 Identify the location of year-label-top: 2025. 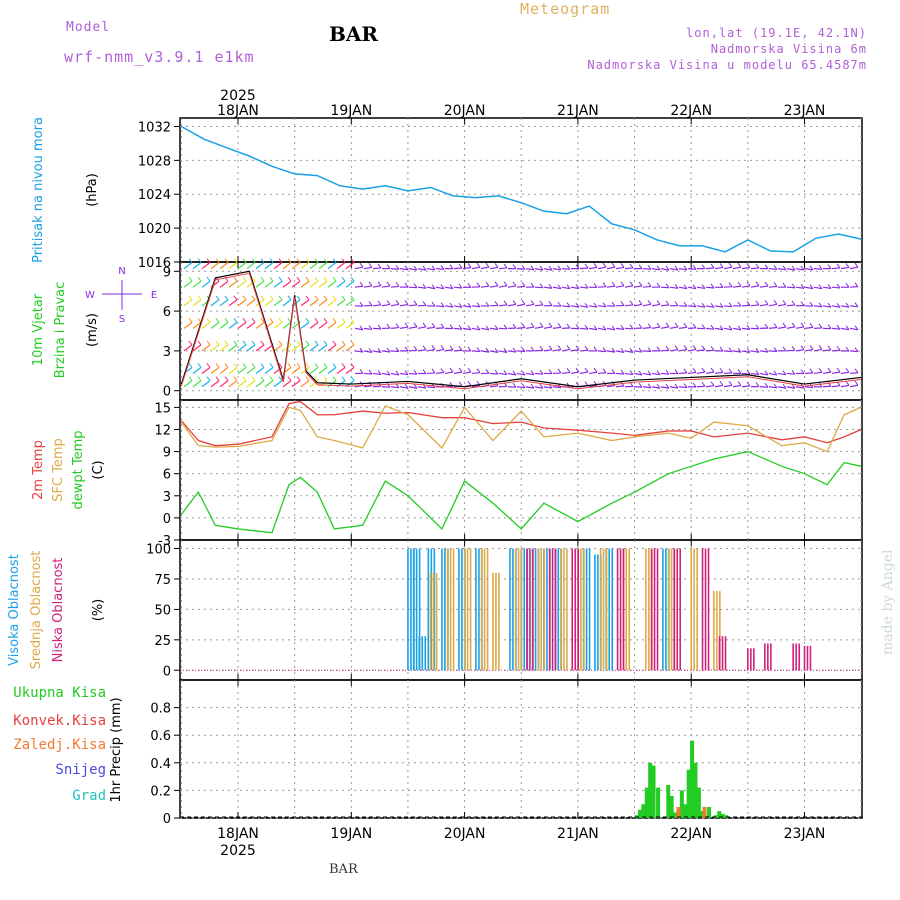
(238, 96).